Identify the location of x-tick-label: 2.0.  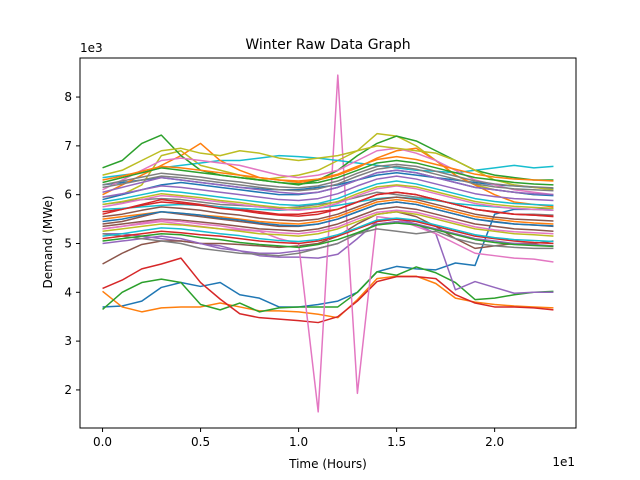
(494, 442).